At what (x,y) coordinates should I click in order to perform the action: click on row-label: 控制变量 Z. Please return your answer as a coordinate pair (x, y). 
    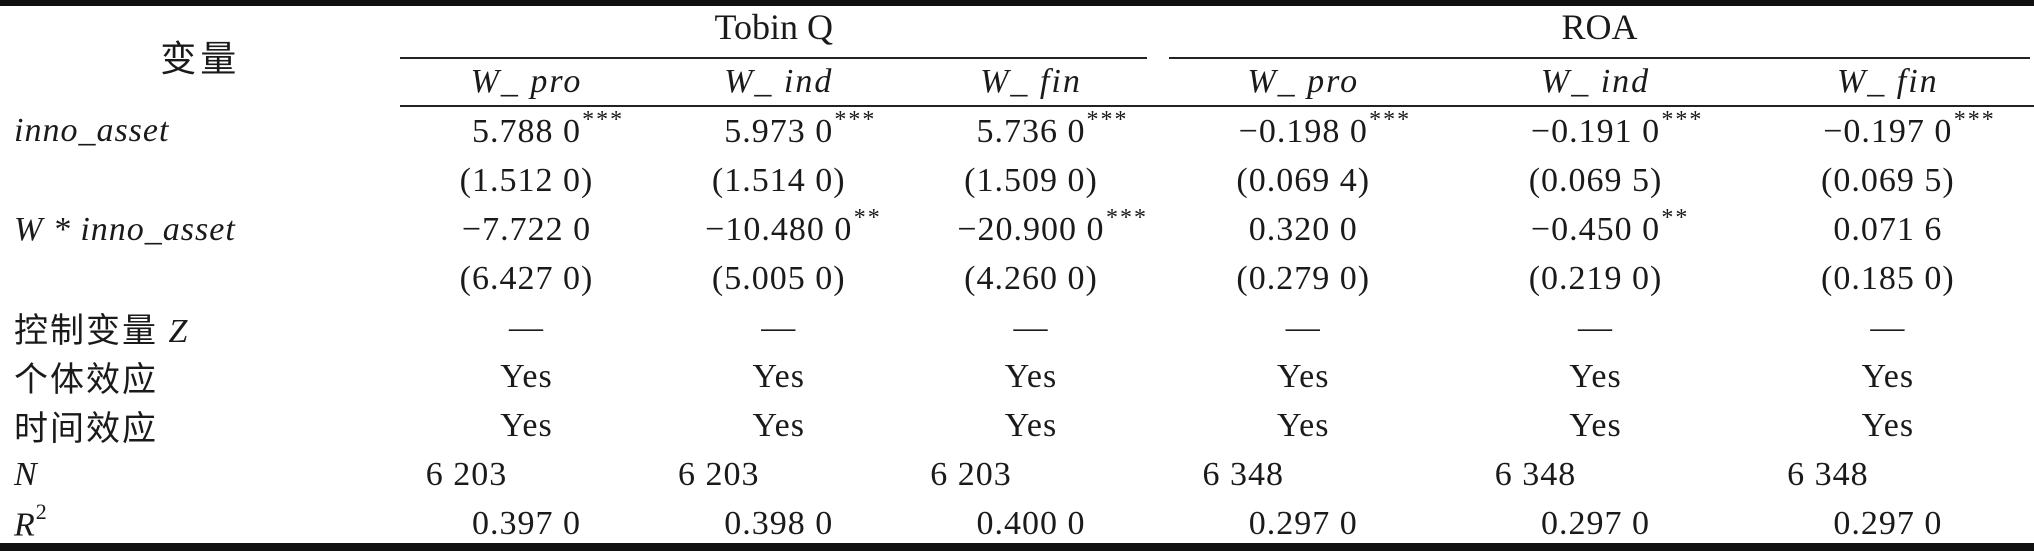
    Looking at the image, I should click on (101, 331).